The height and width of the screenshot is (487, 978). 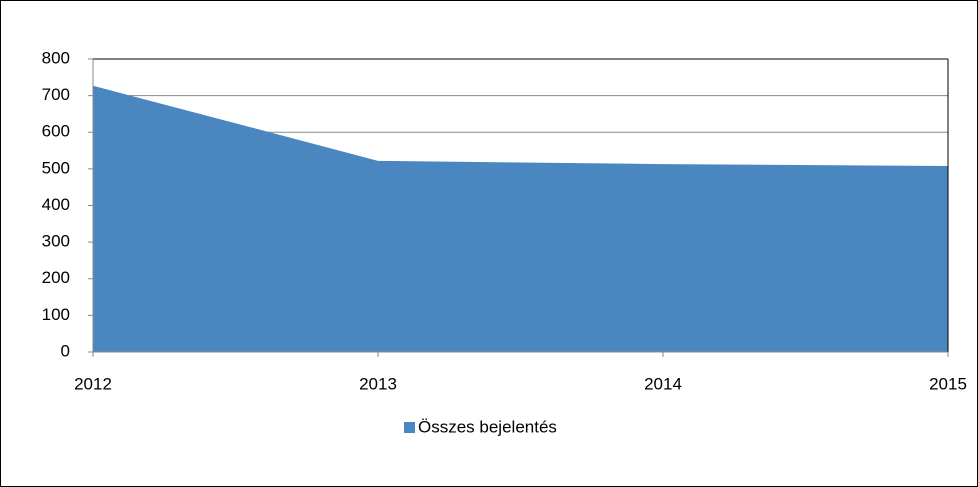 What do you see at coordinates (56, 277) in the screenshot?
I see `y-tick-label: 200` at bounding box center [56, 277].